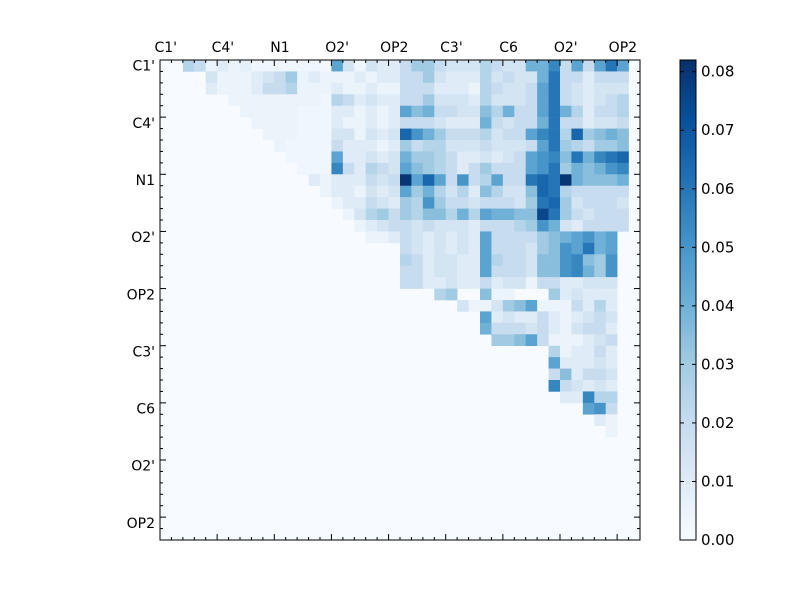 Image resolution: width=800 pixels, height=600 pixels. I want to click on y-tick-label: O2', so click(143, 238).